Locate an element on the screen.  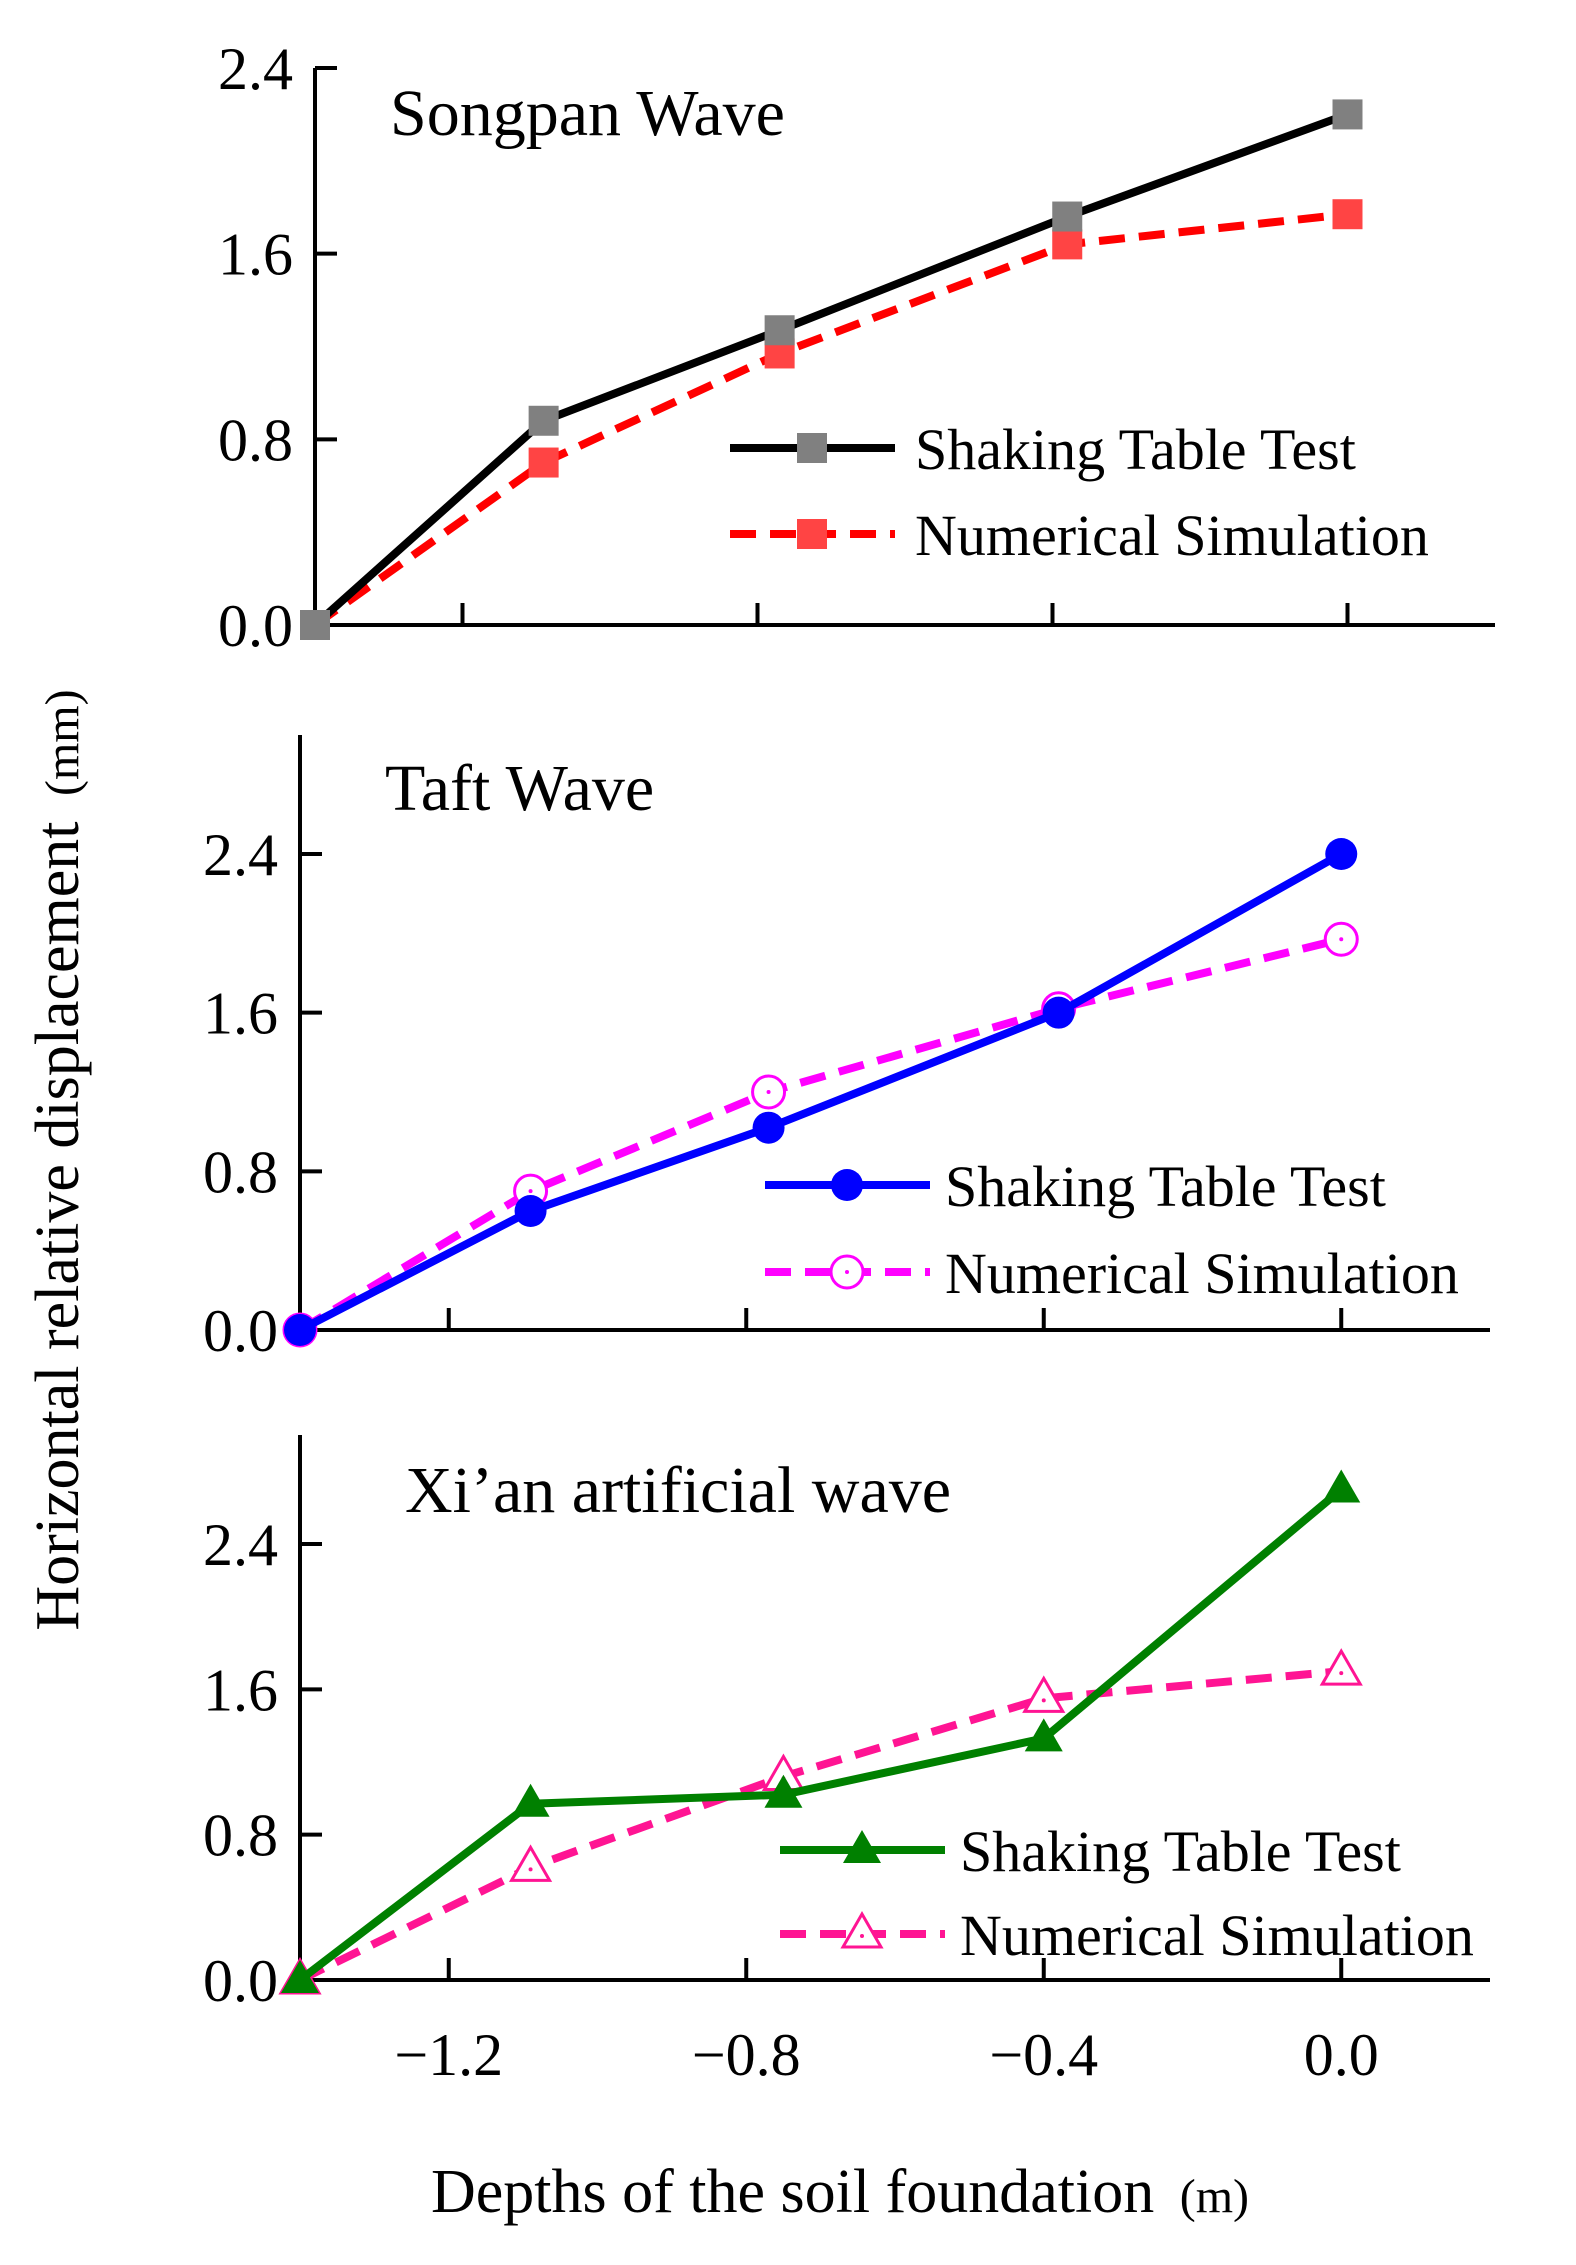
x-tick-label: −0.4 is located at coordinates (1043, 2055).